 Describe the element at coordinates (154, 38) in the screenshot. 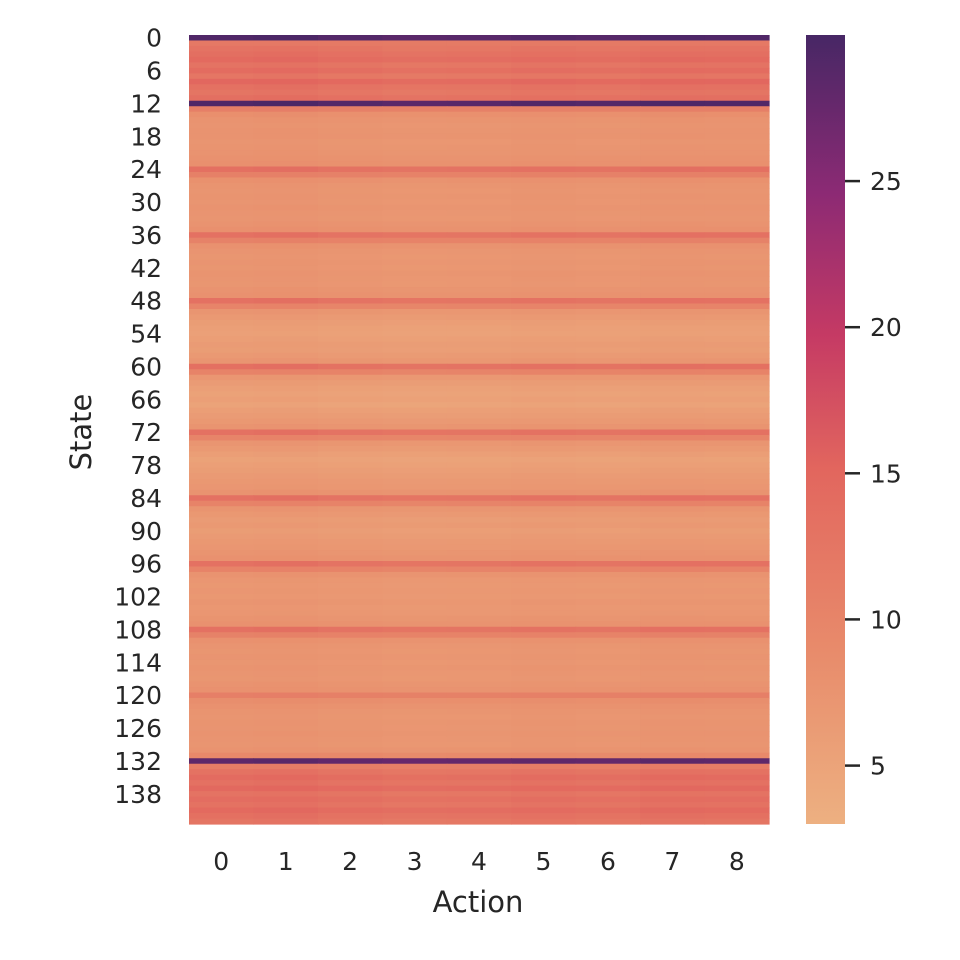

I see `y-tick-label: 0` at that location.